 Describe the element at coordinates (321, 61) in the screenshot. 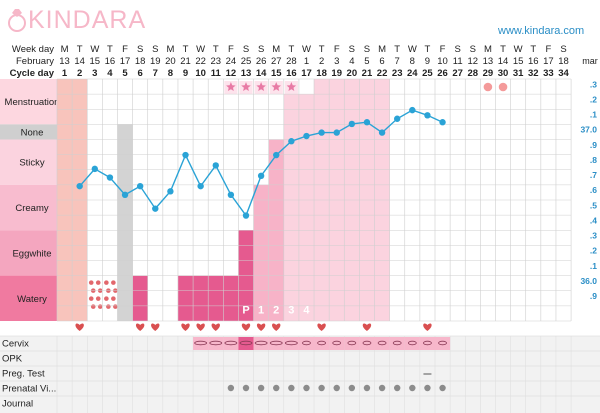

I see `date-cell: 2` at that location.